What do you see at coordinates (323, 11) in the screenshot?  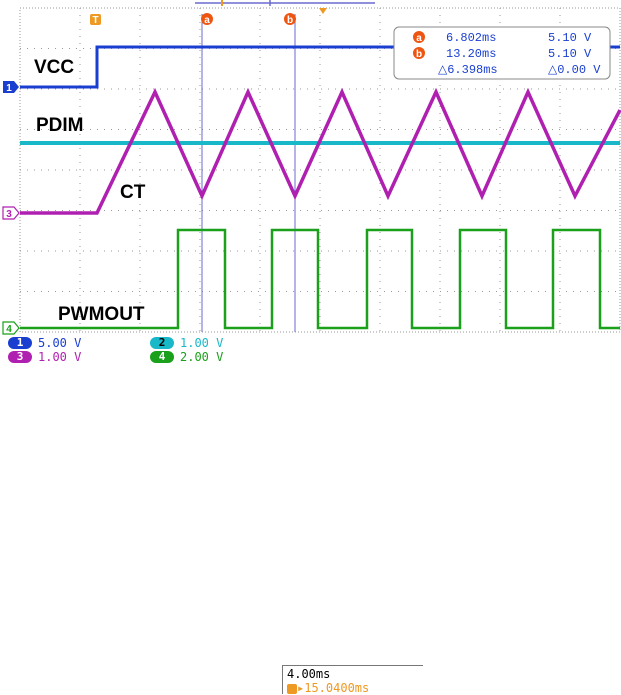 I see `trigger-level-arrow` at bounding box center [323, 11].